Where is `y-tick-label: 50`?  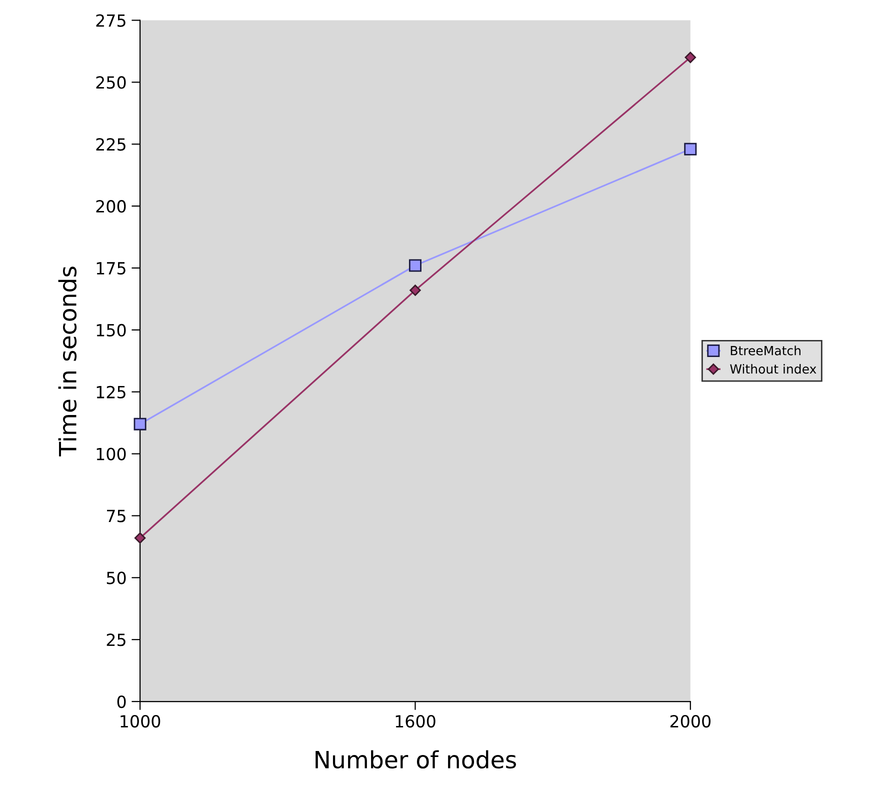 y-tick-label: 50 is located at coordinates (116, 578).